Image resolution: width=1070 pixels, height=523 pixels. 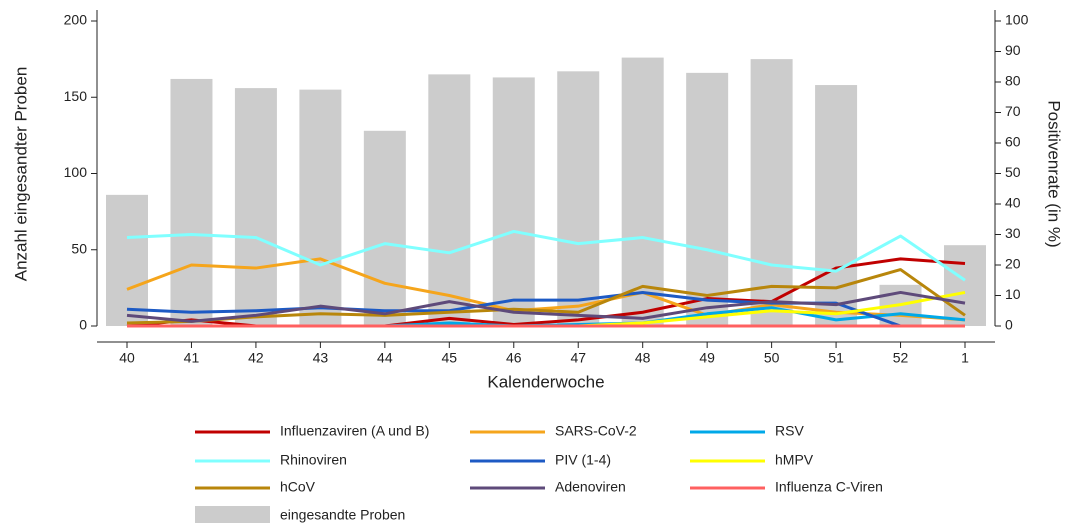 What do you see at coordinates (20, 174) in the screenshot?
I see `y-axis-title: Anzahl eingesandter Proben` at bounding box center [20, 174].